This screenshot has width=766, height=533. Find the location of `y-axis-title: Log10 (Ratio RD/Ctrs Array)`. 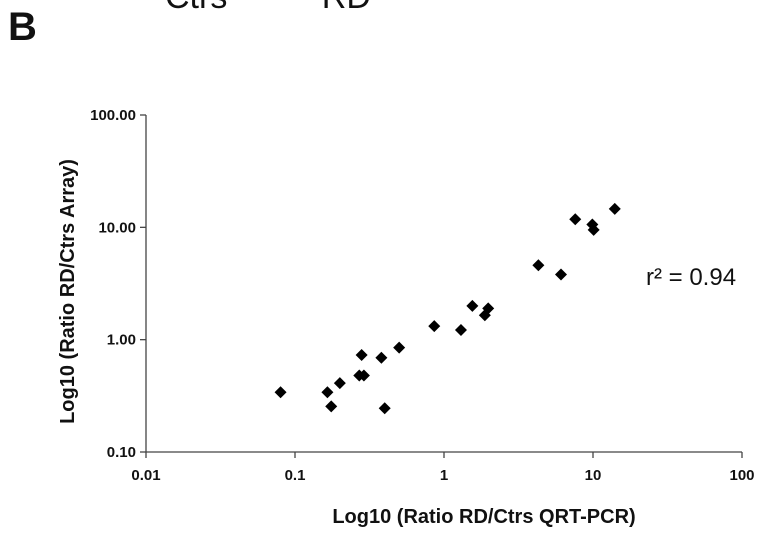

y-axis-title: Log10 (Ratio RD/Ctrs Array) is located at coordinates (68, 291).